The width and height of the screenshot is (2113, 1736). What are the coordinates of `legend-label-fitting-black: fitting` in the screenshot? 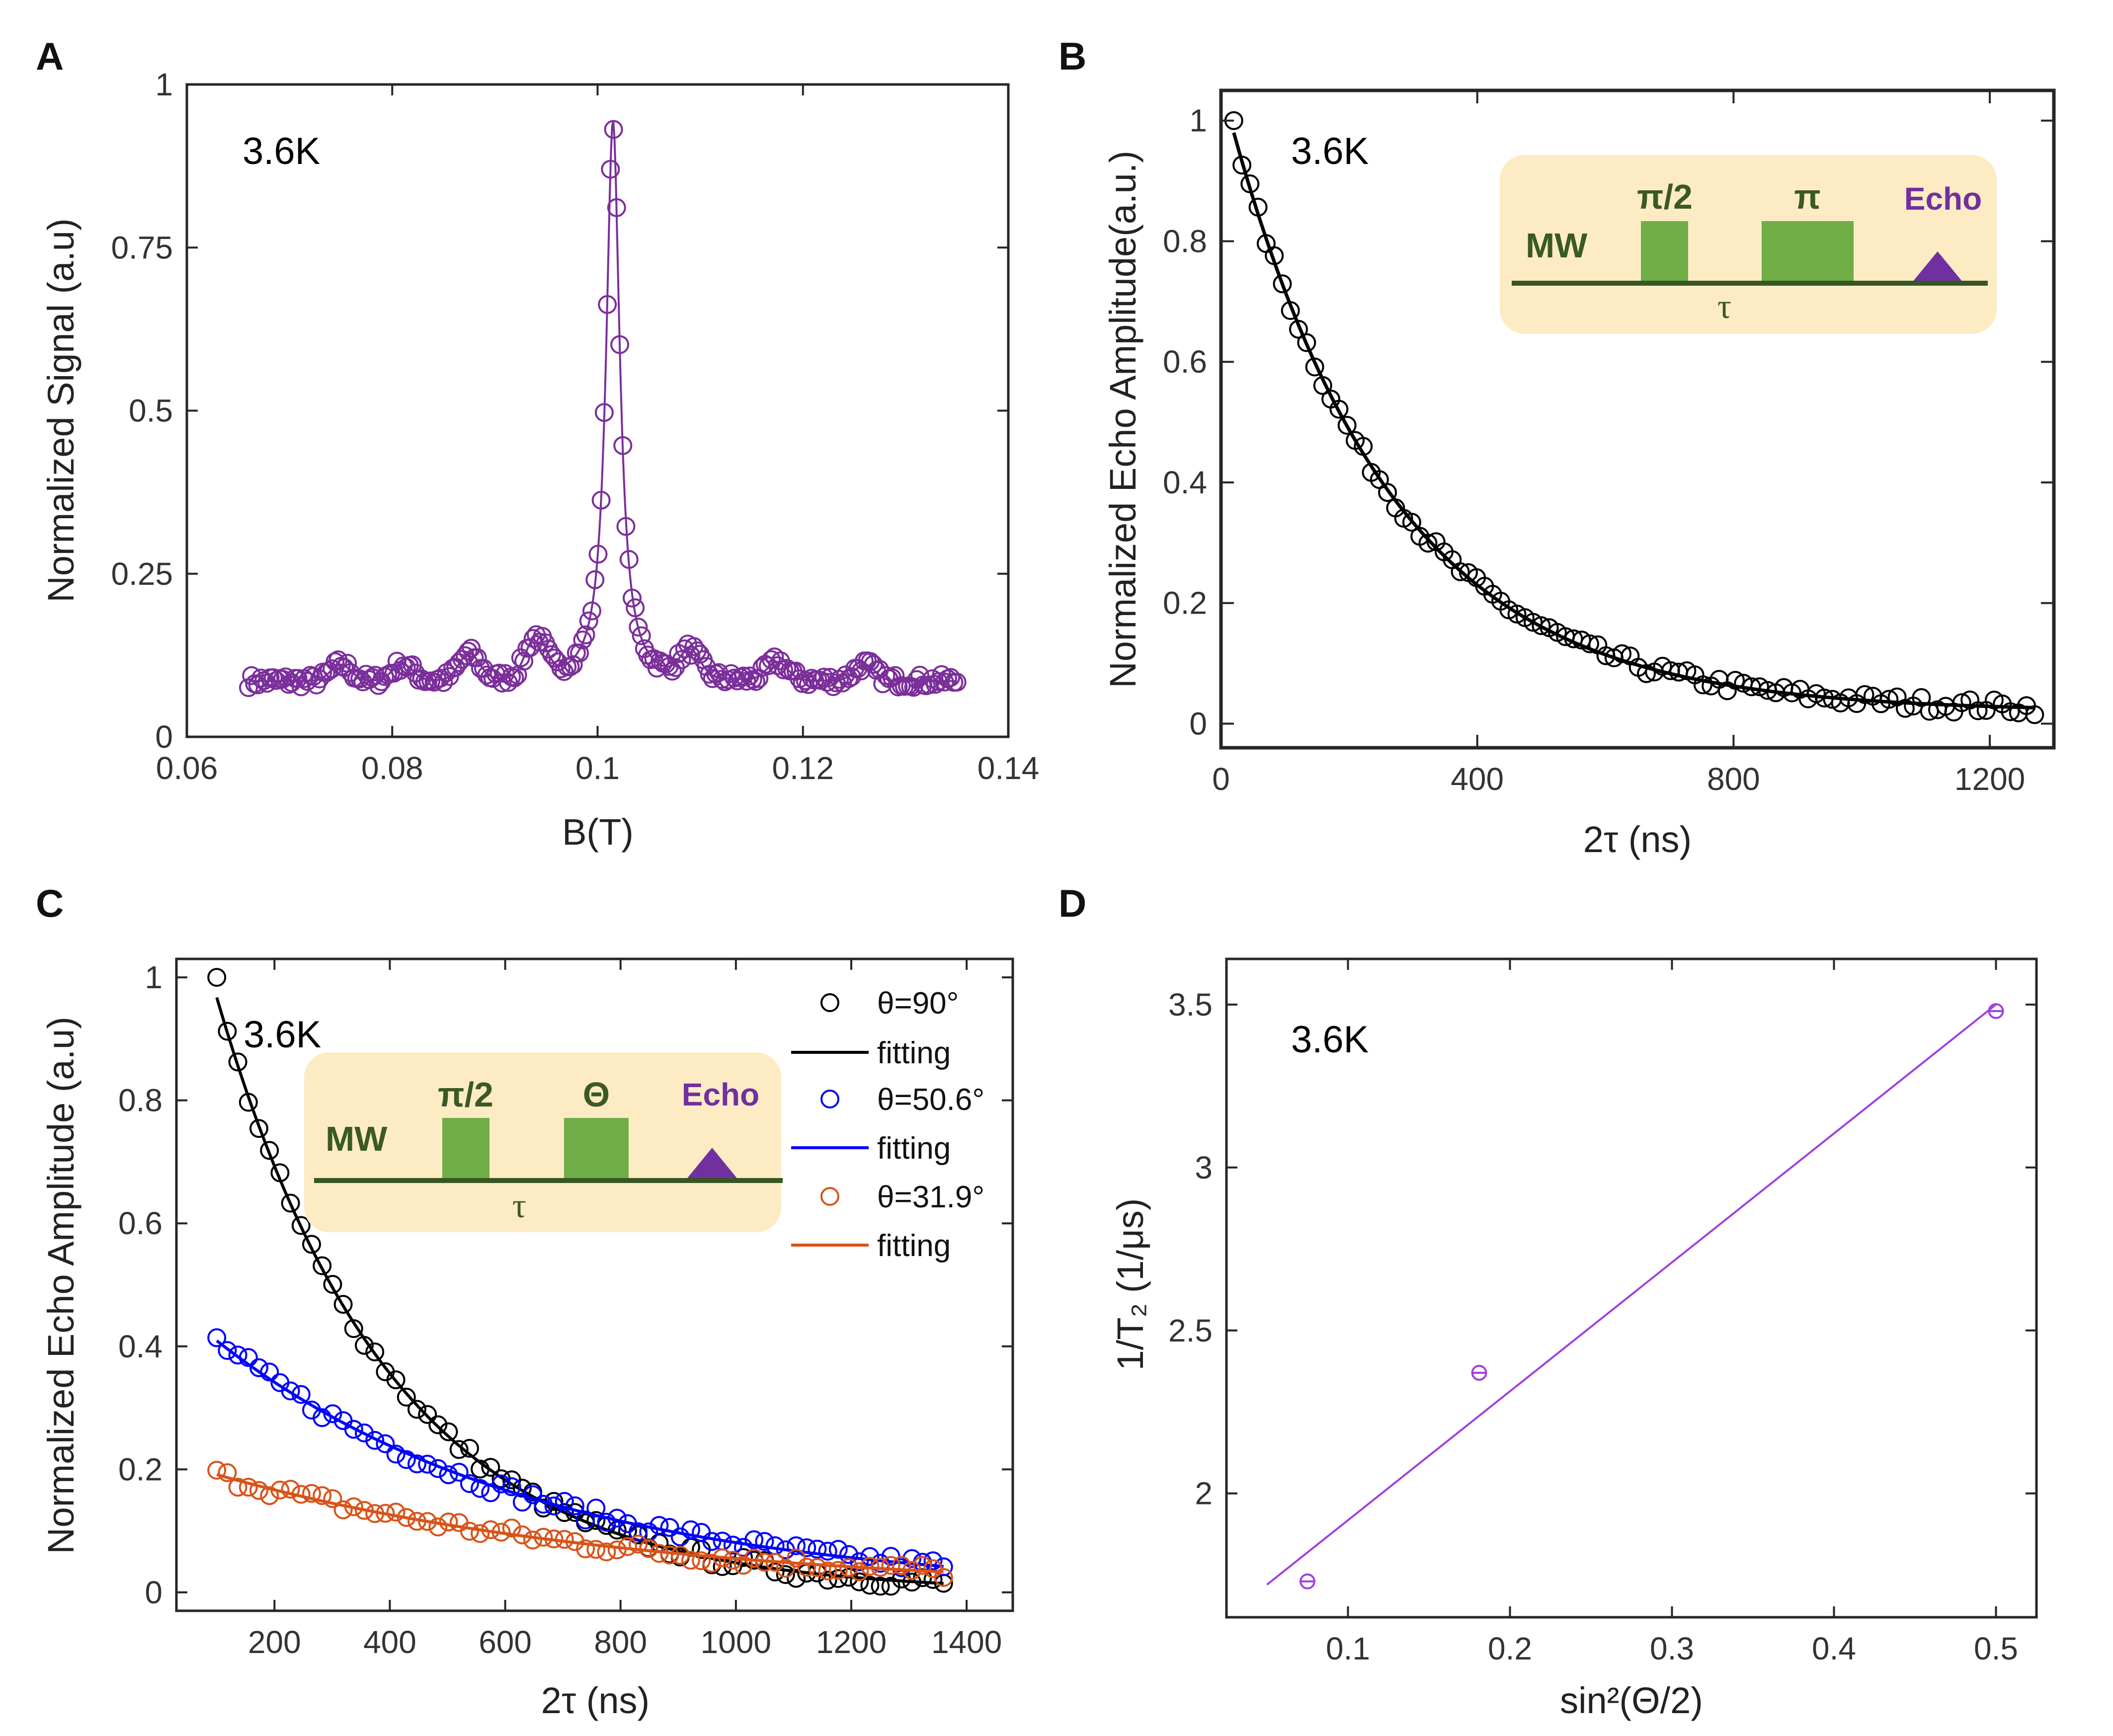 It's located at (914, 1053).